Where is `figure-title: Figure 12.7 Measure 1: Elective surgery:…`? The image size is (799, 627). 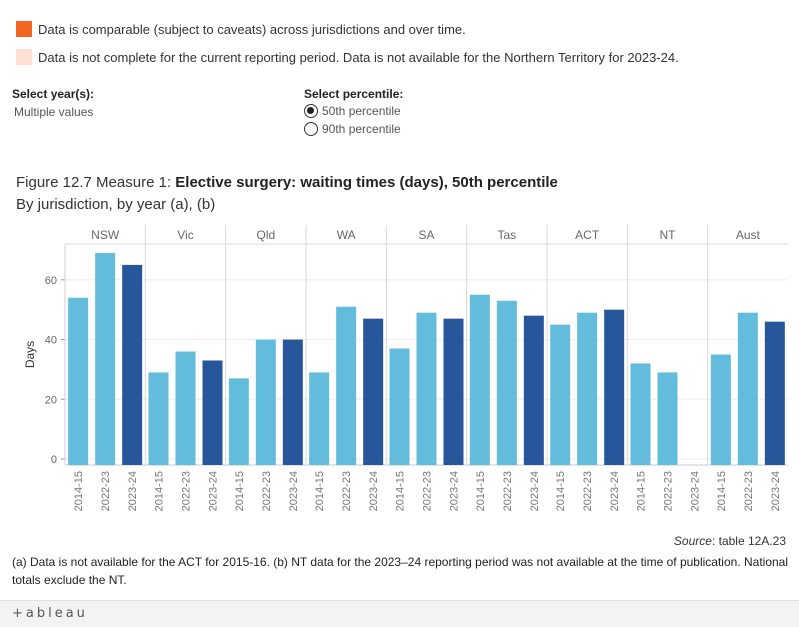 figure-title: Figure 12.7 Measure 1: Elective surgery:… is located at coordinates (287, 182).